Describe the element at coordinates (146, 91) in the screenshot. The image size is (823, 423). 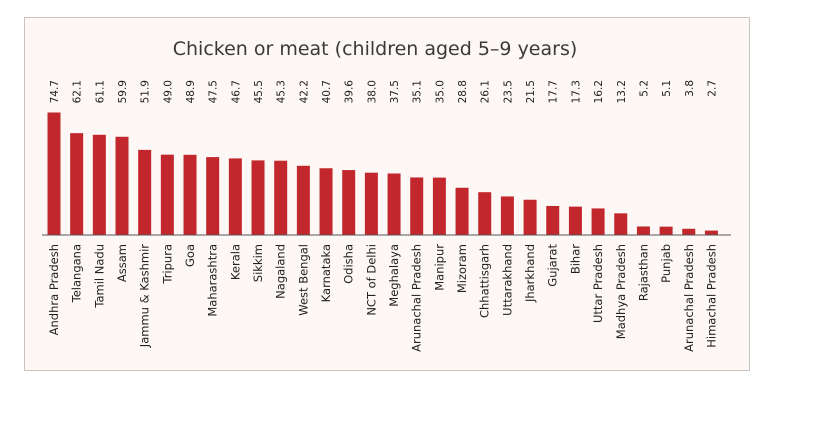
I see `value-label: 51.9` at that location.